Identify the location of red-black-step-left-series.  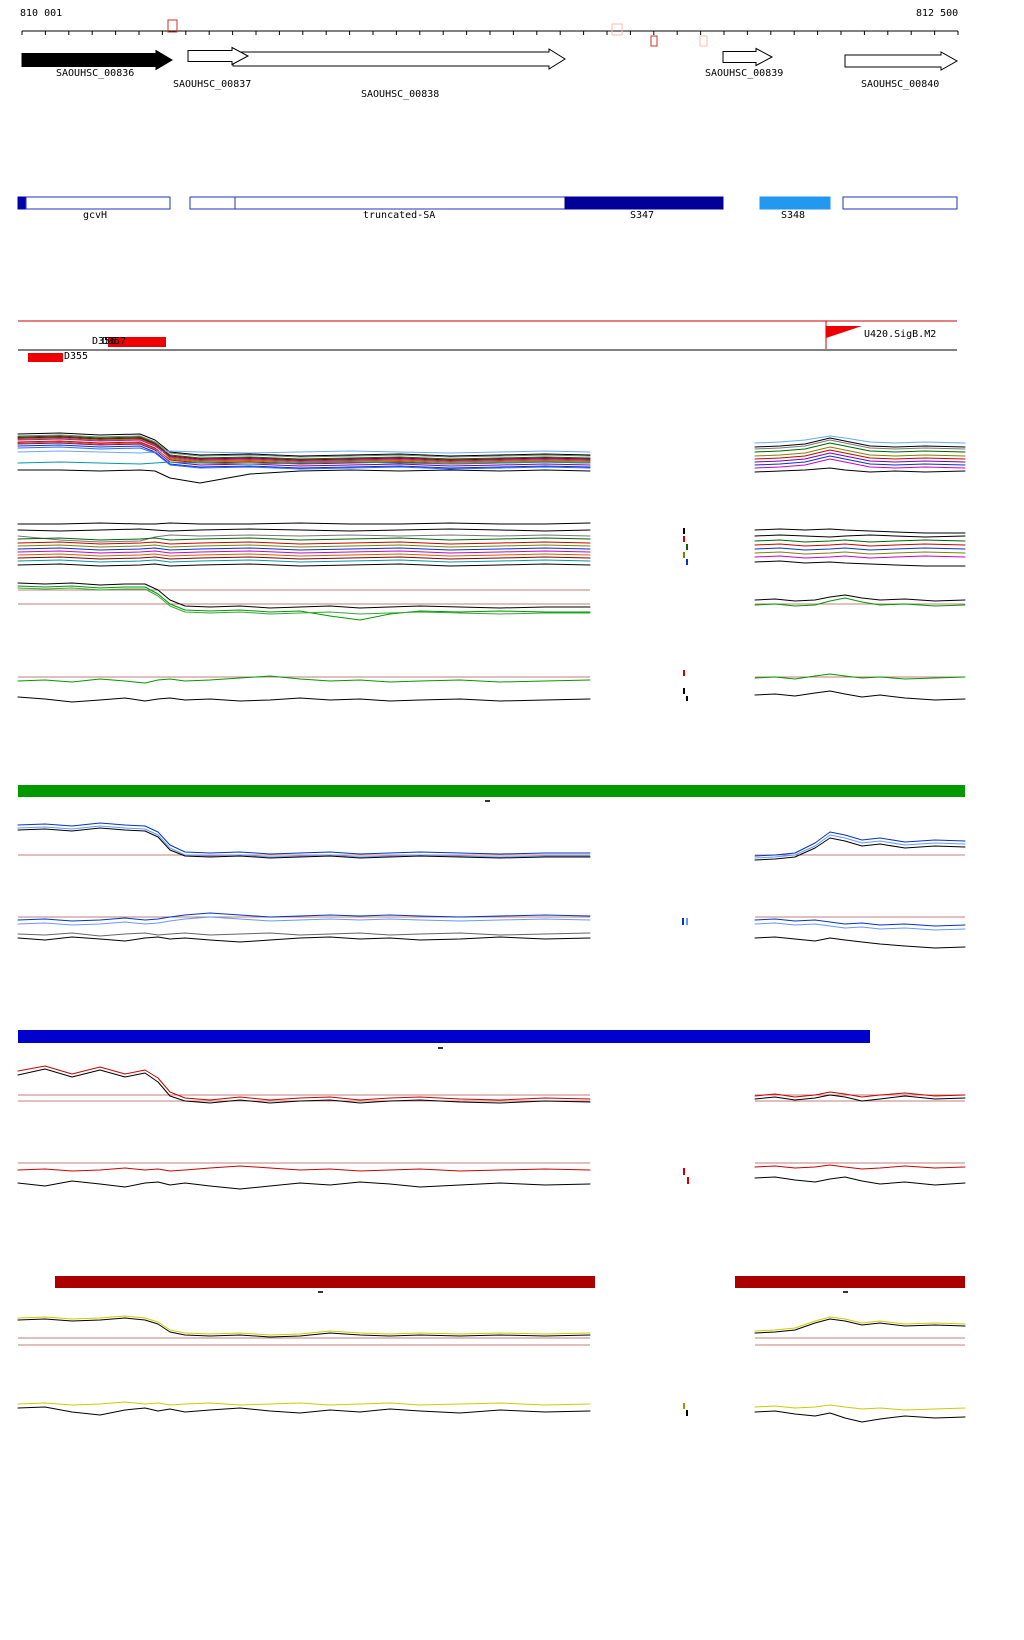
(304, 1083).